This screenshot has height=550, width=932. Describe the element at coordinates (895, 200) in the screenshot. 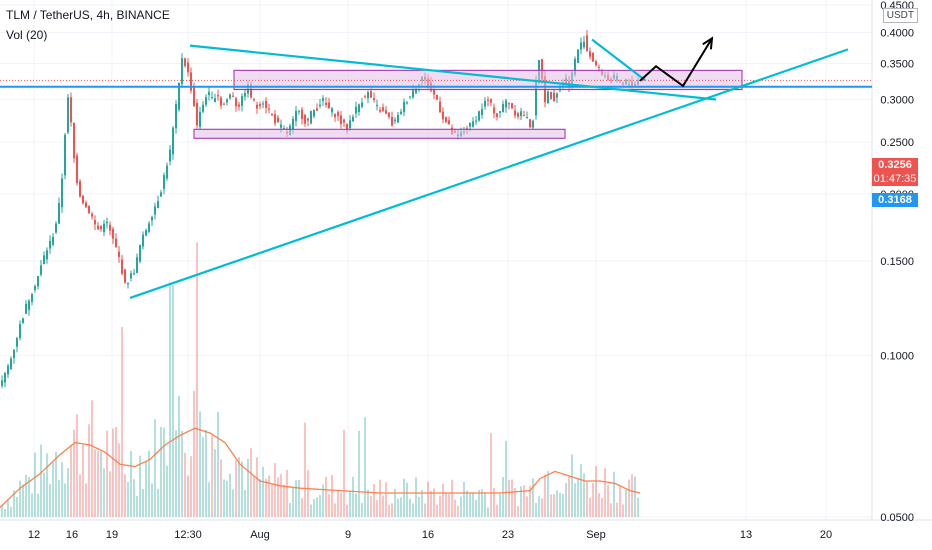

I see `horizontal-line-price-tag: 0.3168` at that location.